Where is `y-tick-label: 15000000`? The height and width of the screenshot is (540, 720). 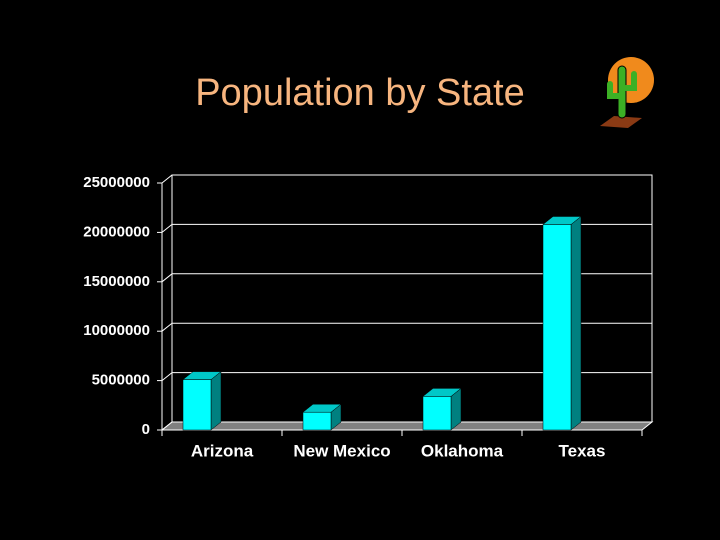 y-tick-label: 15000000 is located at coordinates (116, 281).